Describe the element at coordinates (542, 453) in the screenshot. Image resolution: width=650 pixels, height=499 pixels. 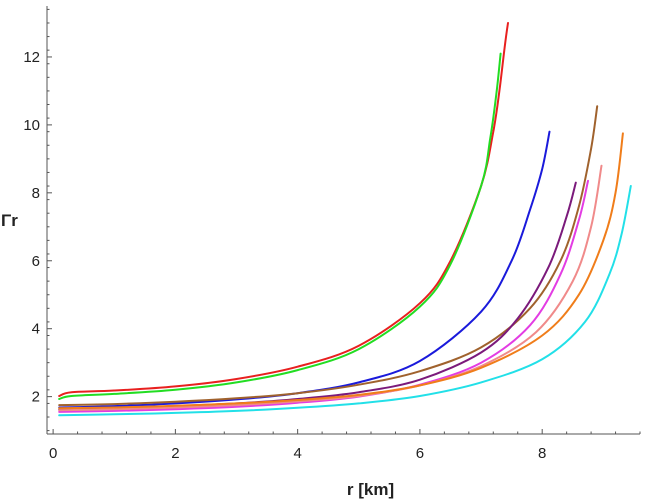
I see `x-tick-label: 8` at that location.